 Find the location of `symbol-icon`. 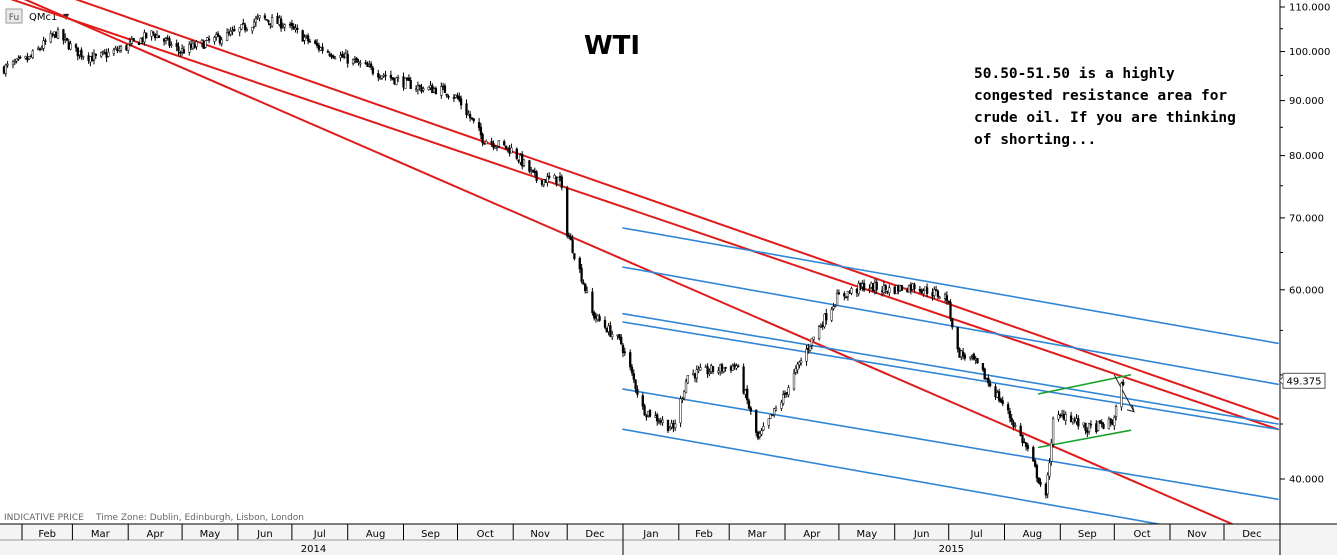

symbol-icon is located at coordinates (14, 16).